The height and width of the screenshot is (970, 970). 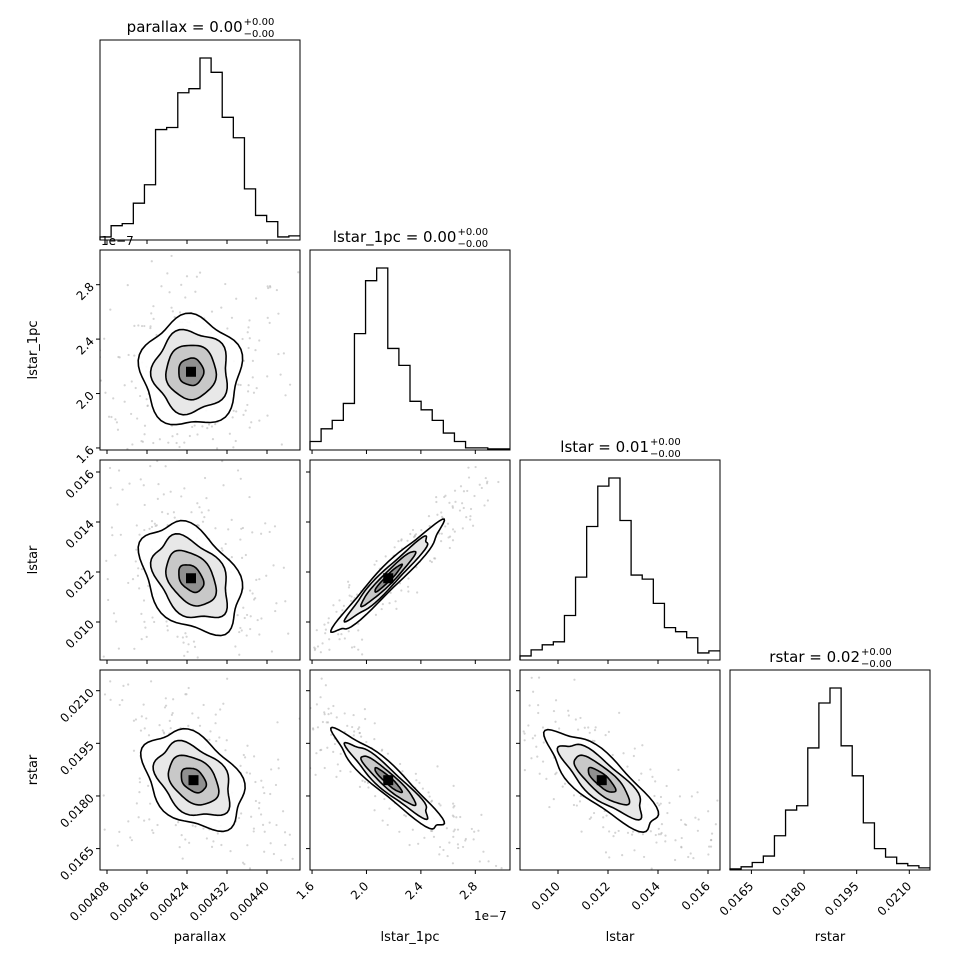 I want to click on title-lower-error: −0.00, so click(x=259, y=34).